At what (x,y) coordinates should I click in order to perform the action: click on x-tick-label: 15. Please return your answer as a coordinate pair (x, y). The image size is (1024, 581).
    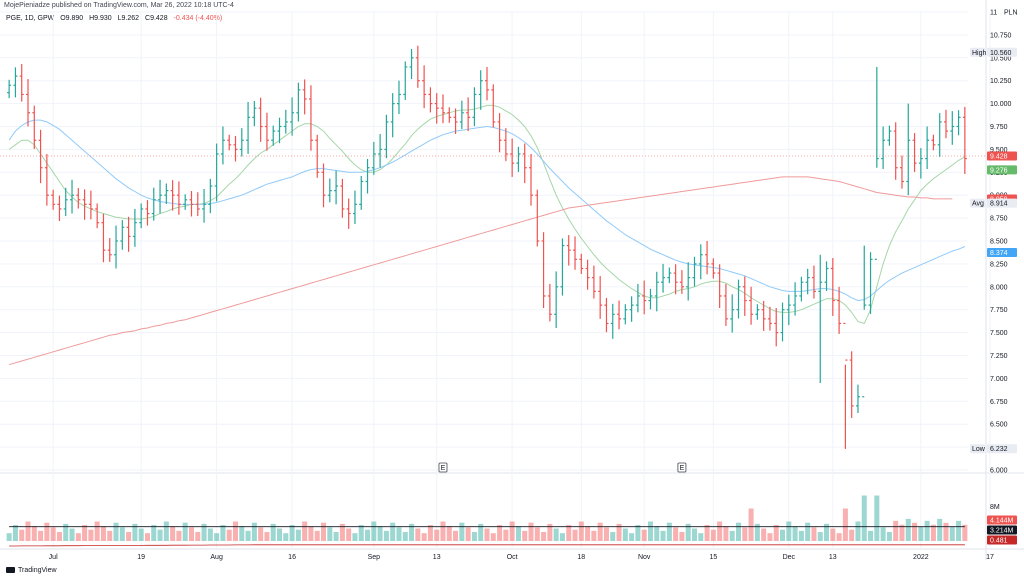
    Looking at the image, I should click on (713, 557).